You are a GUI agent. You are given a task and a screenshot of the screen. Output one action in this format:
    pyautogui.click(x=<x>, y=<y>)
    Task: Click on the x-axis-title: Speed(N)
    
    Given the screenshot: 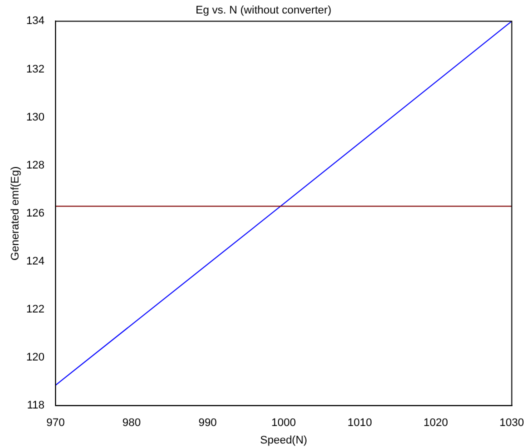 What is the action you would take?
    pyautogui.click(x=284, y=440)
    